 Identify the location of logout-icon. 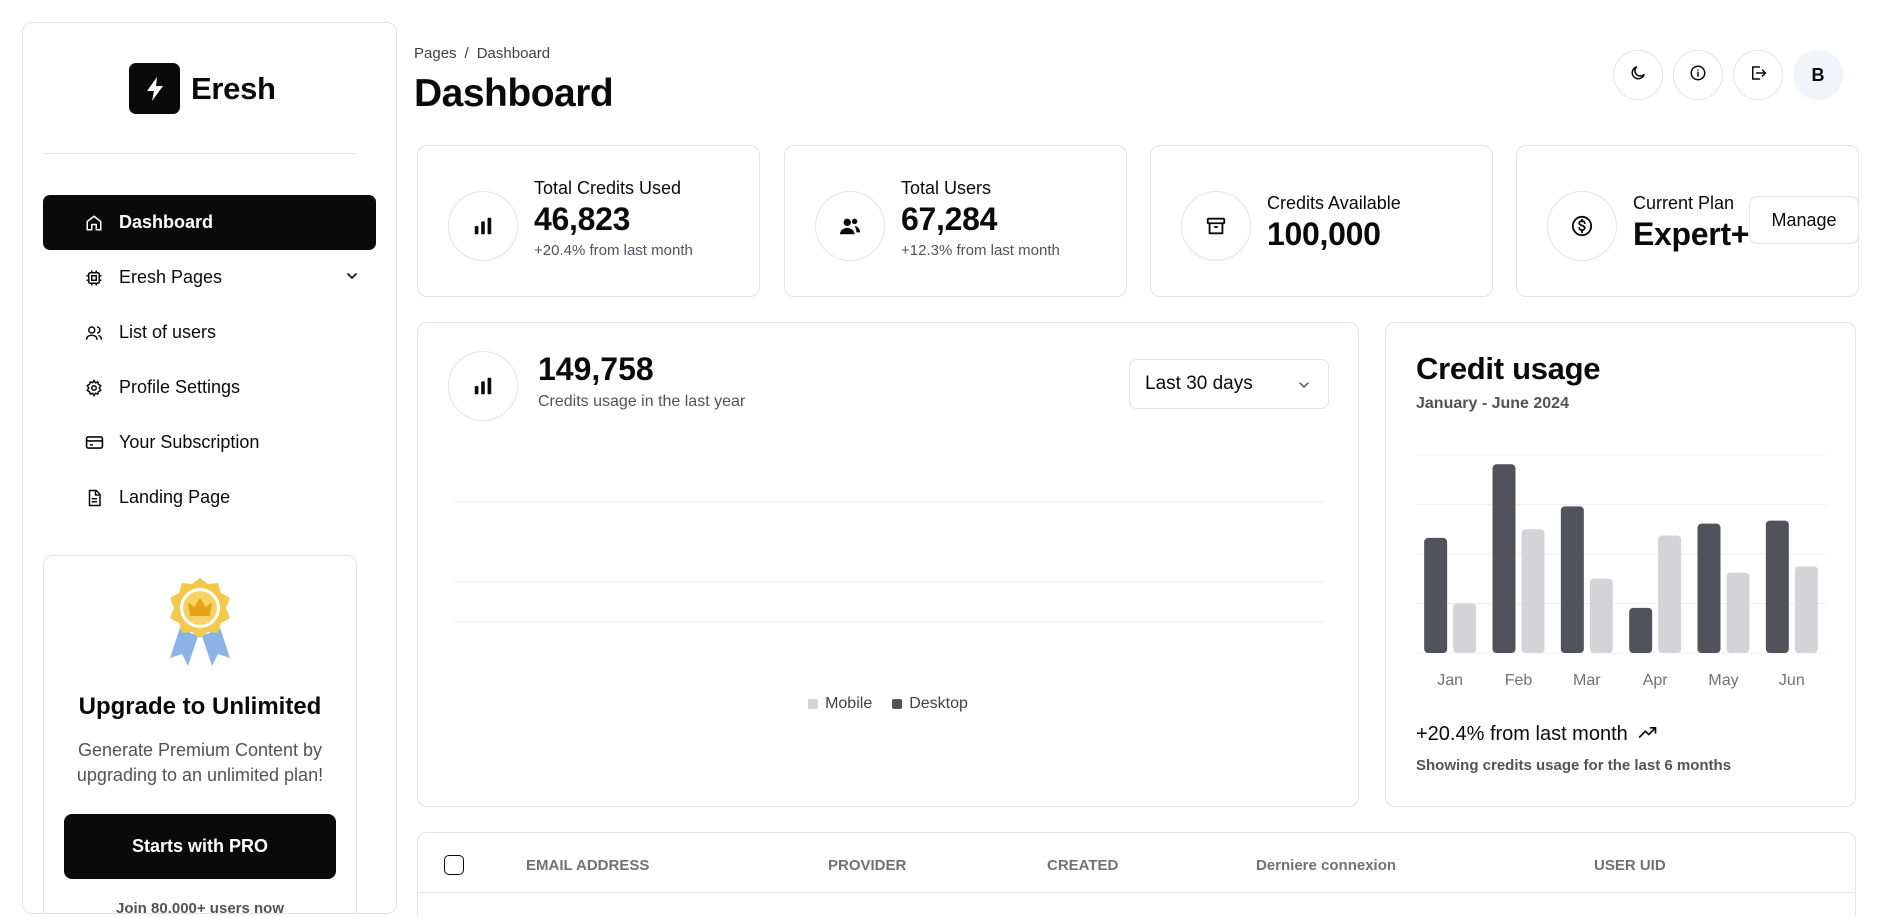
(1758, 75).